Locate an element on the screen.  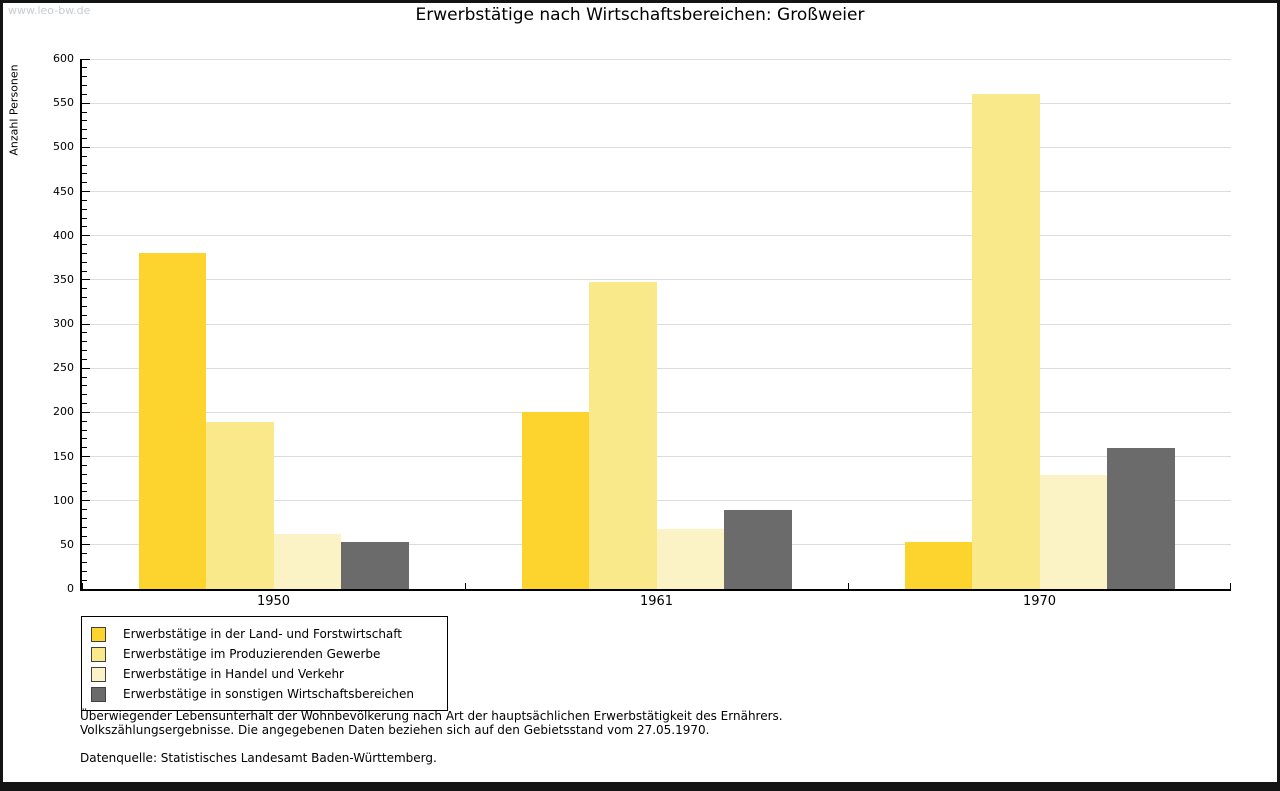
bar-1970-s4 is located at coordinates (1141, 518).